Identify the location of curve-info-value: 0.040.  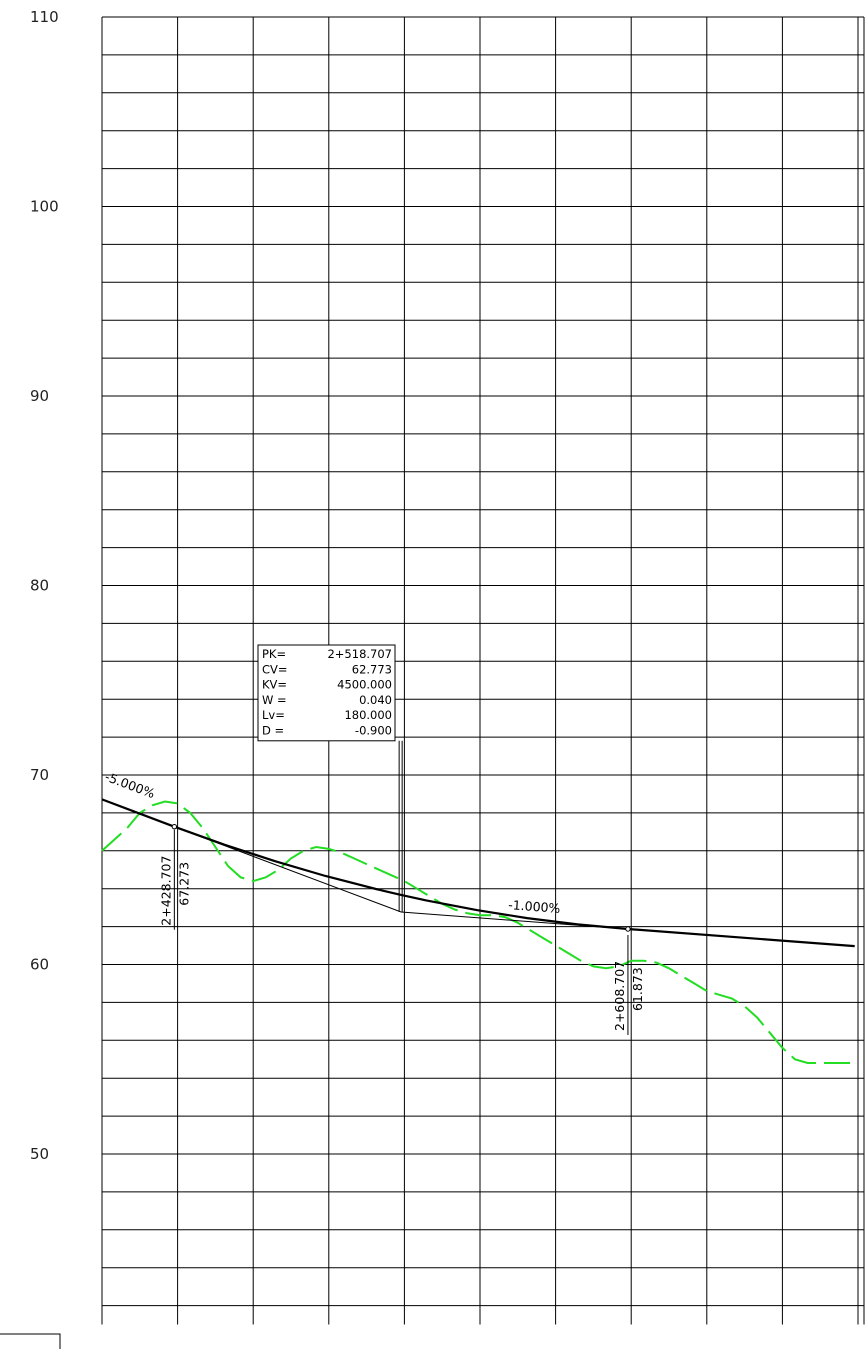
(375, 700).